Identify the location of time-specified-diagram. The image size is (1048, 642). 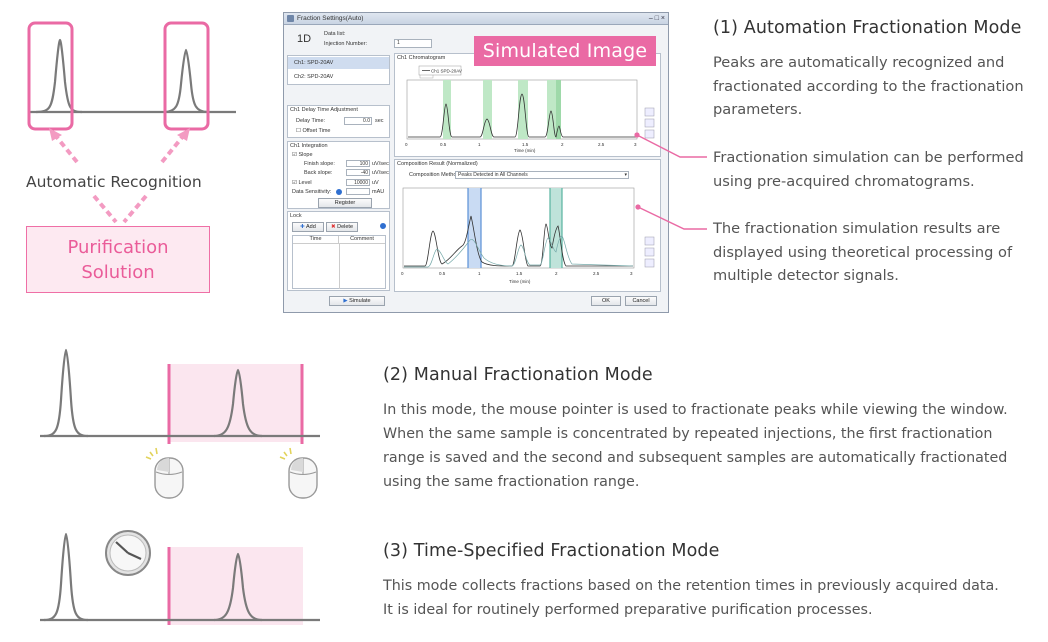
(180, 577).